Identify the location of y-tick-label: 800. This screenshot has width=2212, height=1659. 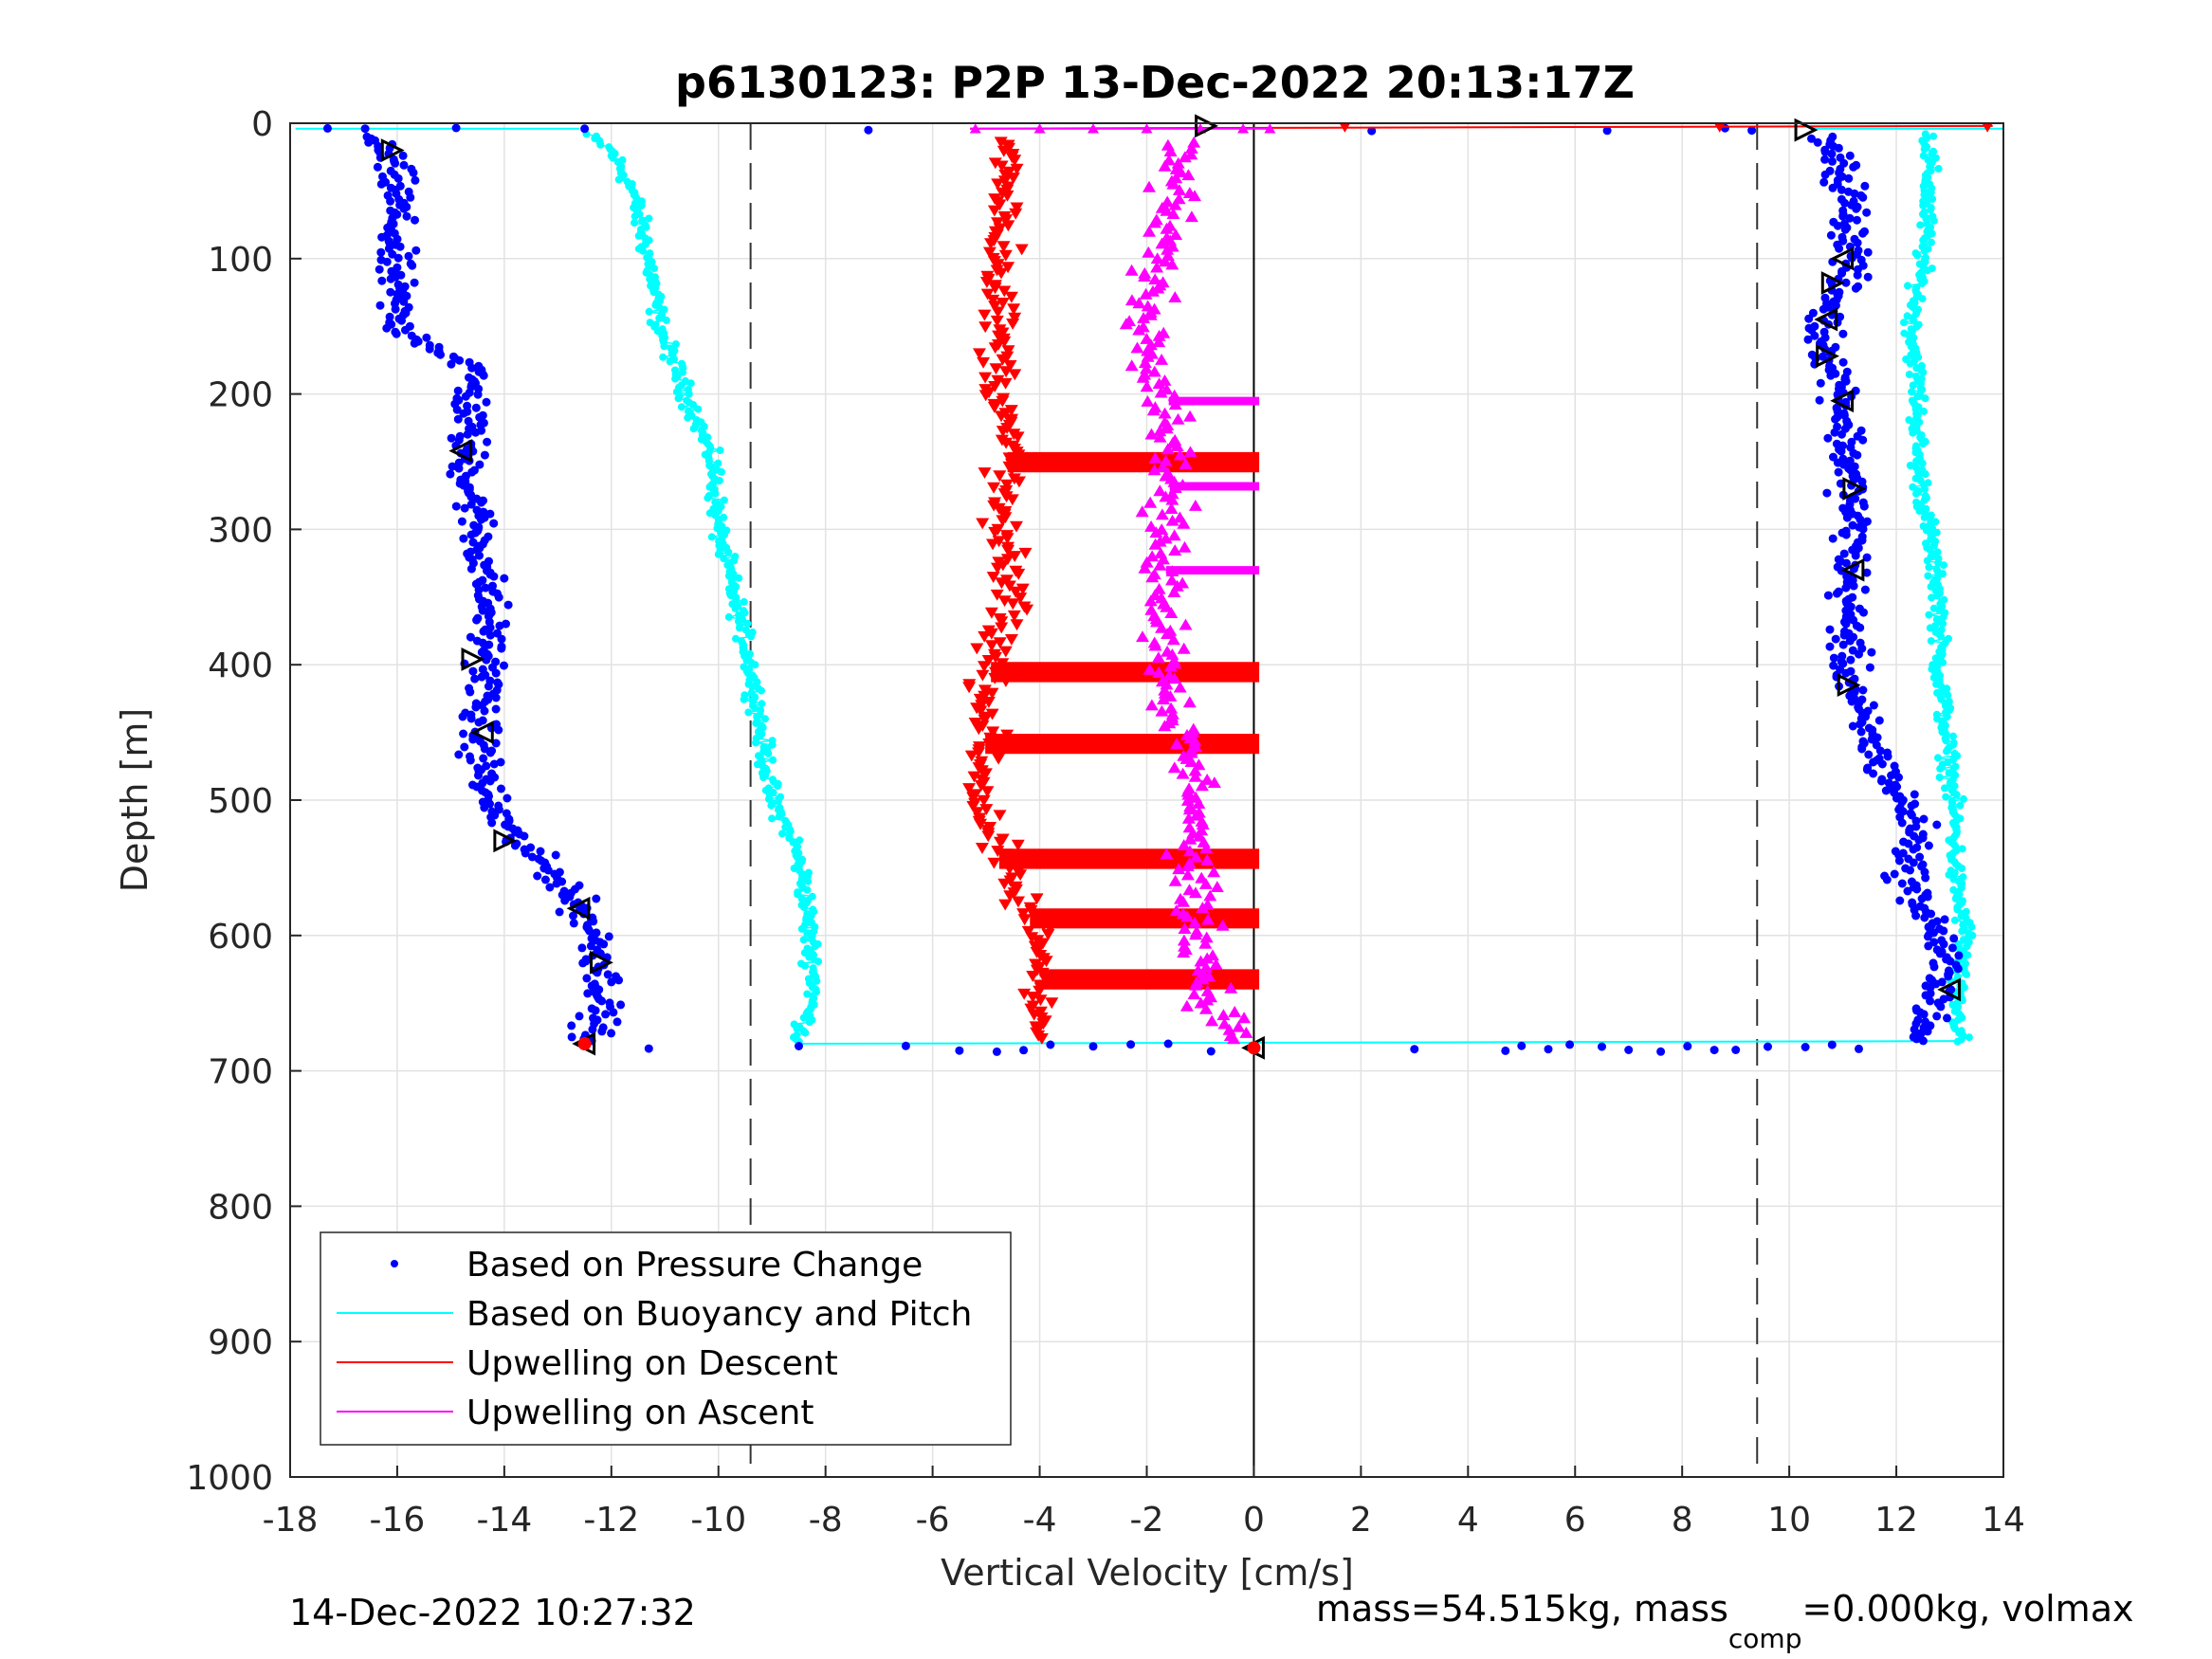
(240, 1207).